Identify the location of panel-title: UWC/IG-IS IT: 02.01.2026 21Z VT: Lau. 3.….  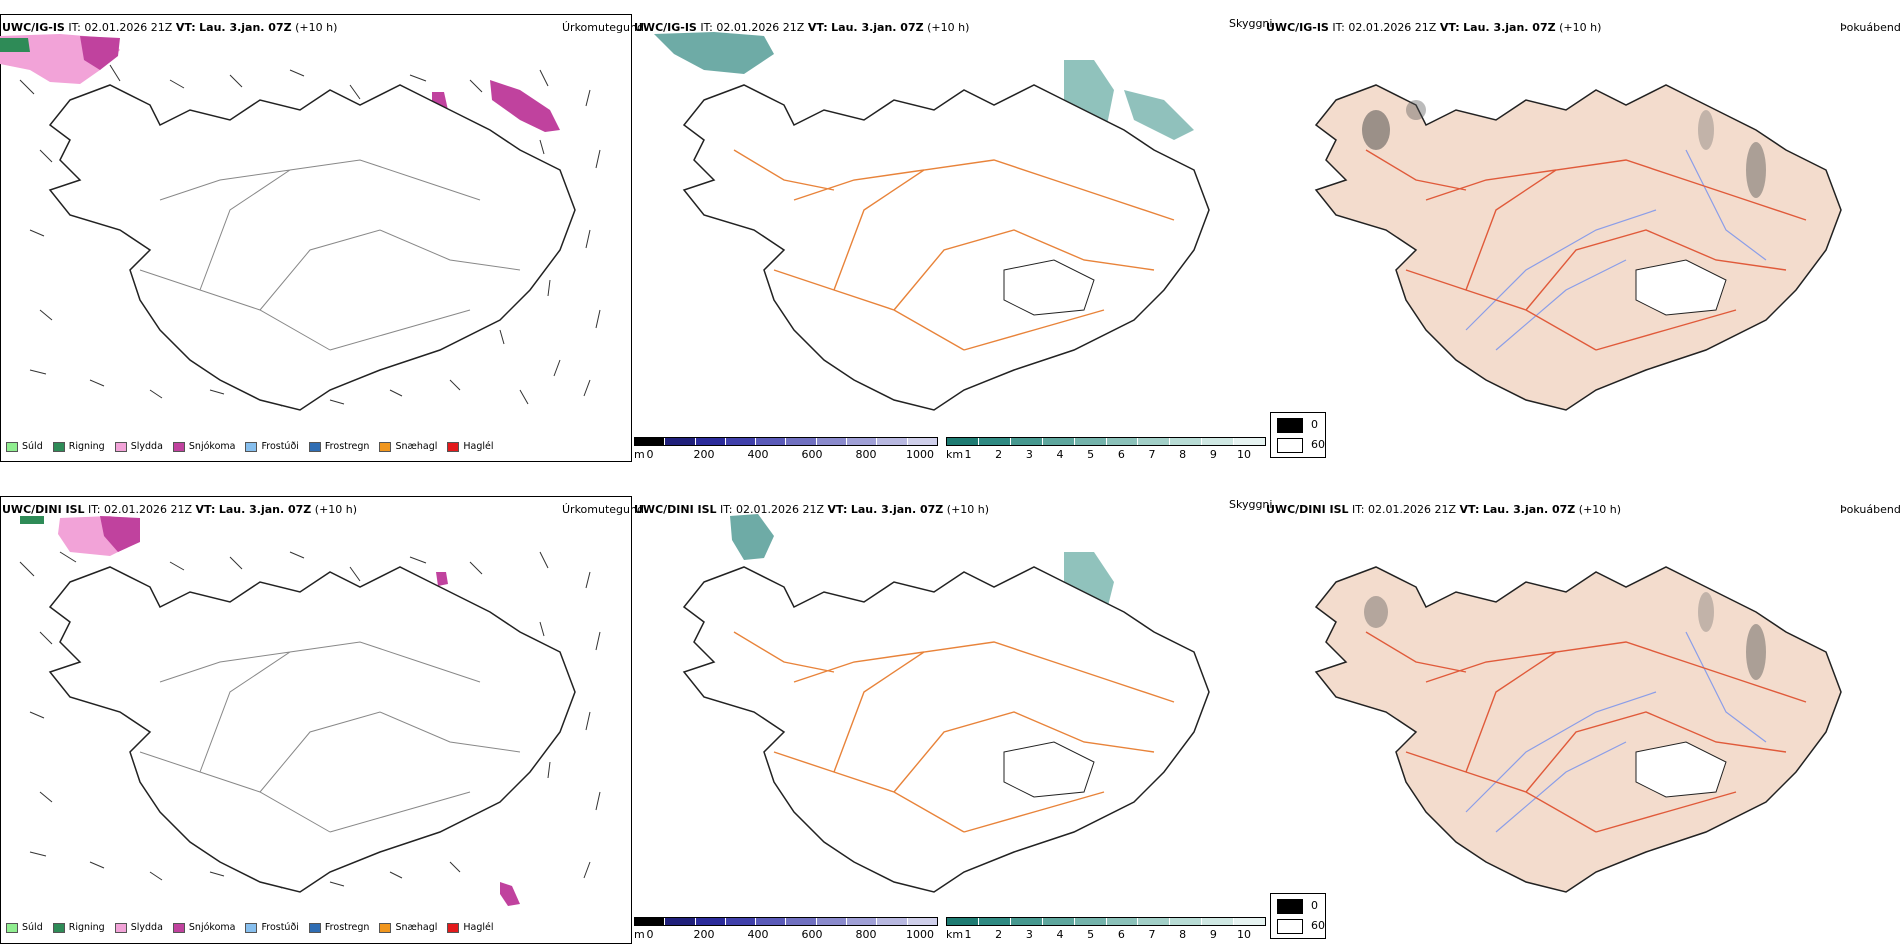
(801, 27).